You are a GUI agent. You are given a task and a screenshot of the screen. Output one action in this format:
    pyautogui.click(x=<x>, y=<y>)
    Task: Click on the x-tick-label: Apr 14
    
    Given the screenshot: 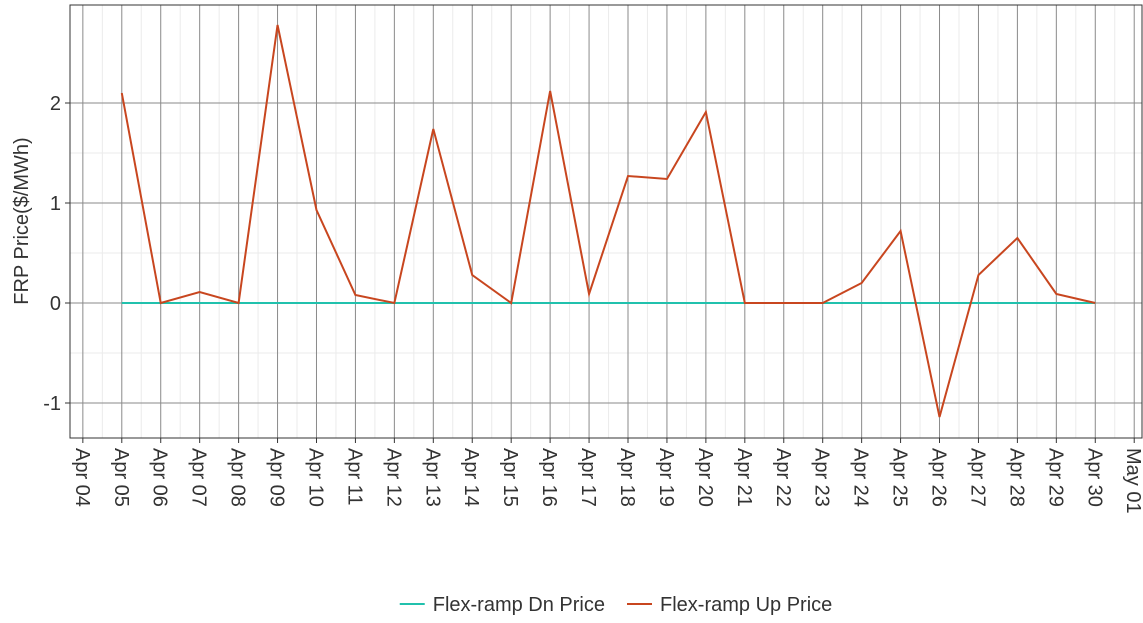 What is the action you would take?
    pyautogui.click(x=471, y=477)
    